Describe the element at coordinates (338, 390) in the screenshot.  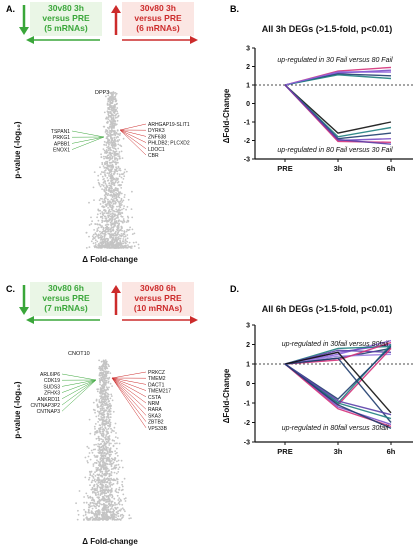
I see `series-line` at that location.